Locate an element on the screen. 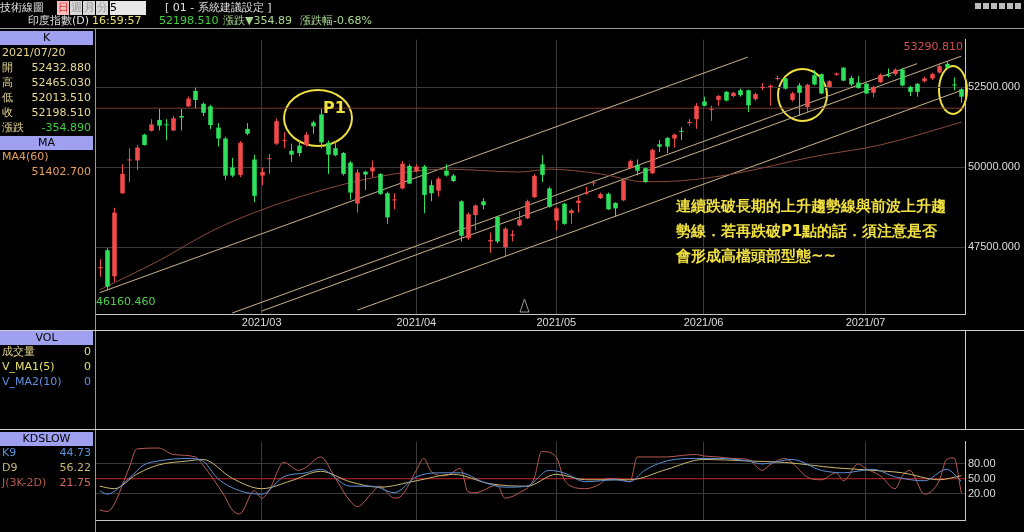  y-tick-label: 50000.000 is located at coordinates (994, 166).